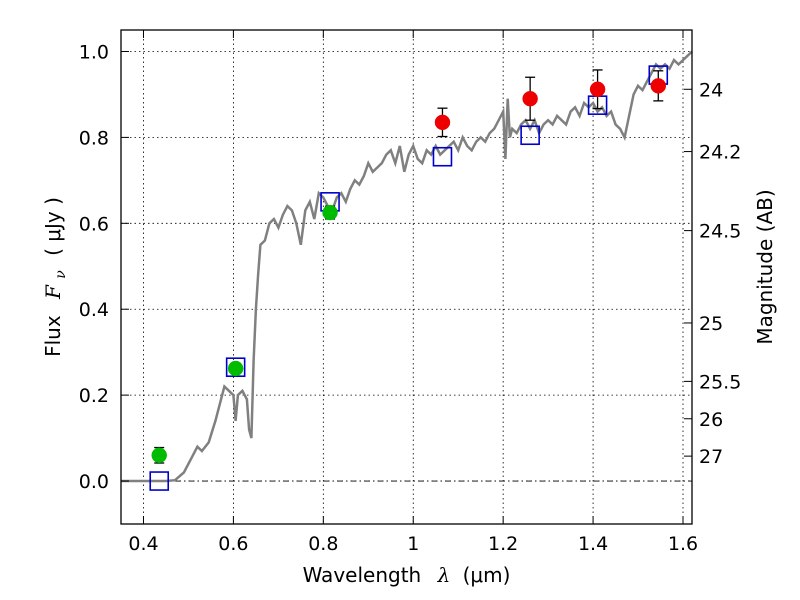 The height and width of the screenshot is (600, 800). I want to click on right-tick-label: 24, so click(711, 90).